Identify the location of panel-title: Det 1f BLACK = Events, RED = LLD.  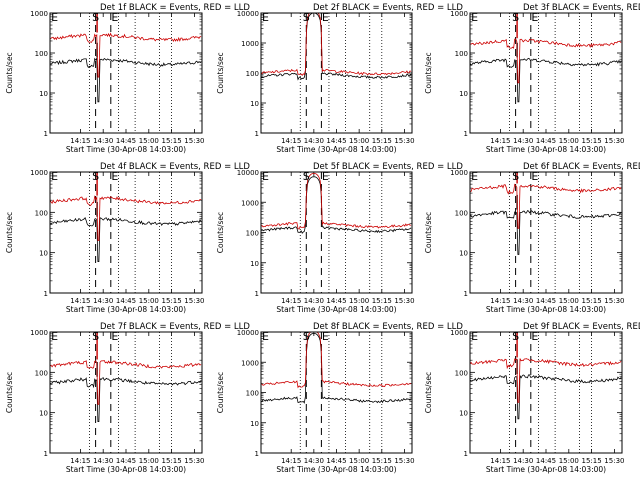
(175, 8).